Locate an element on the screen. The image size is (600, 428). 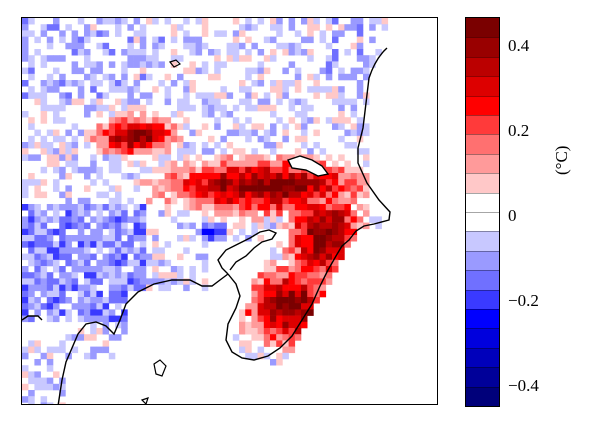
colorbar-segment is located at coordinates (482, 86).